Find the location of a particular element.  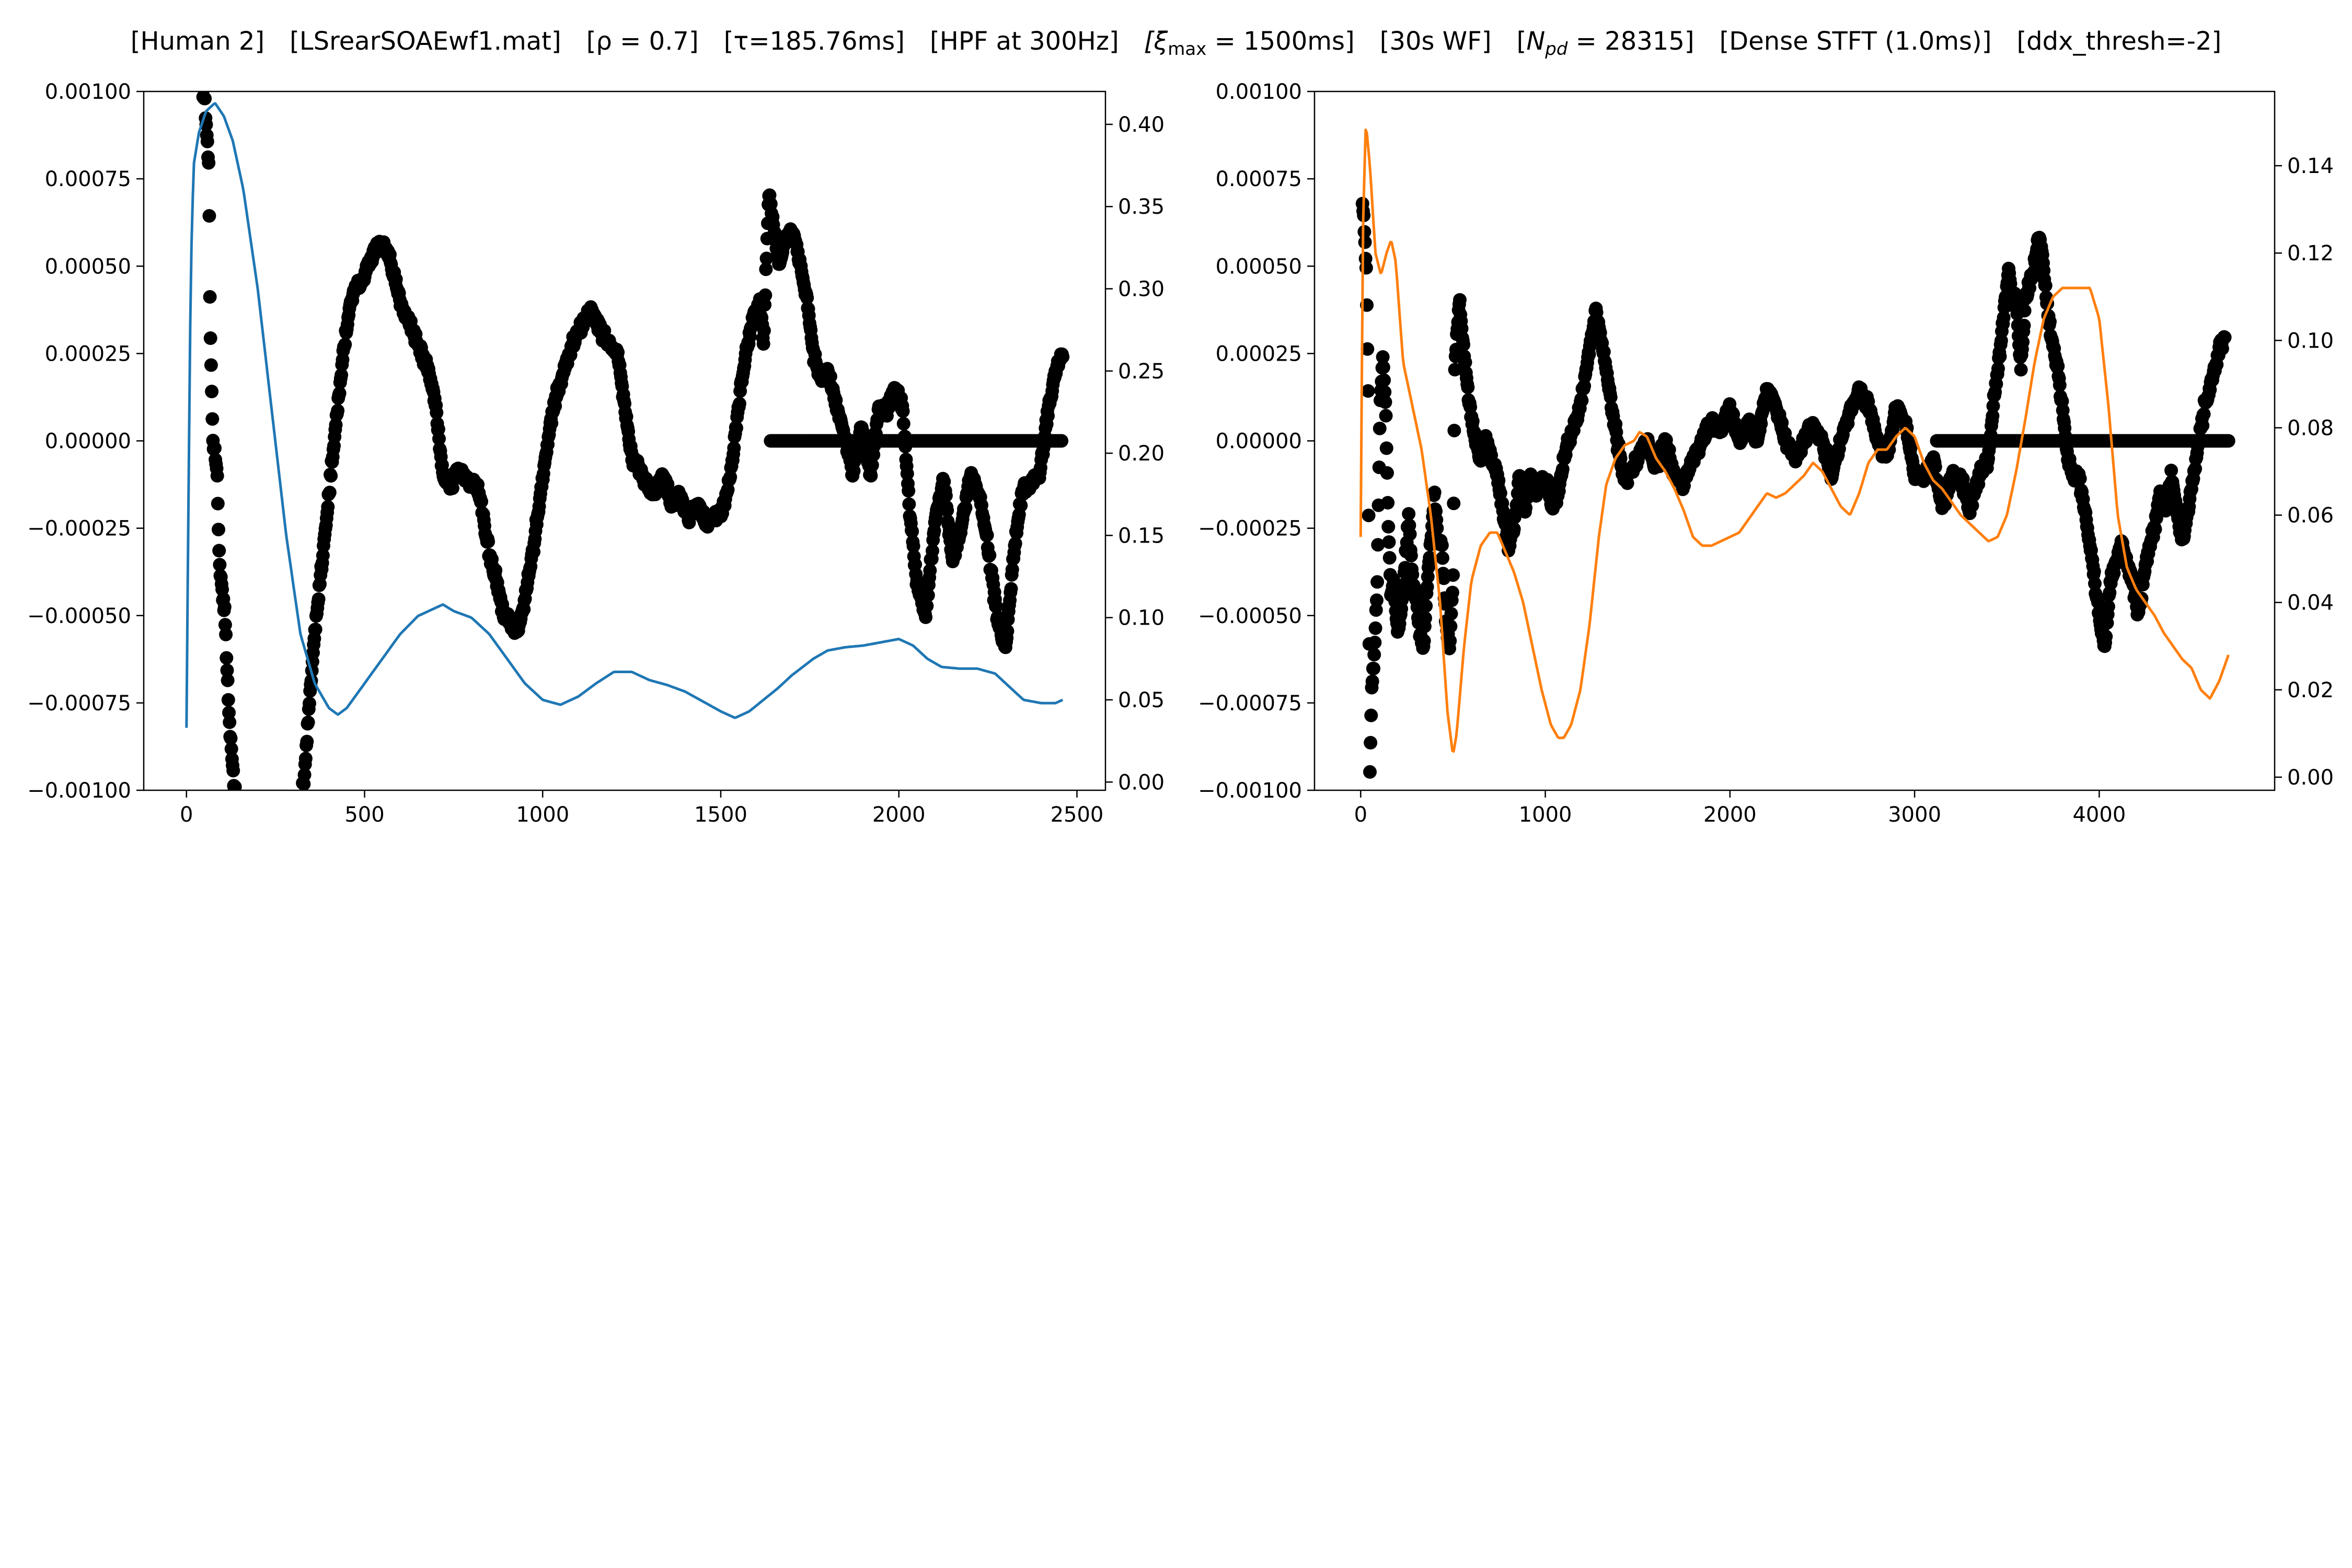

y-tick-label: −0.00050 is located at coordinates (1250, 616).